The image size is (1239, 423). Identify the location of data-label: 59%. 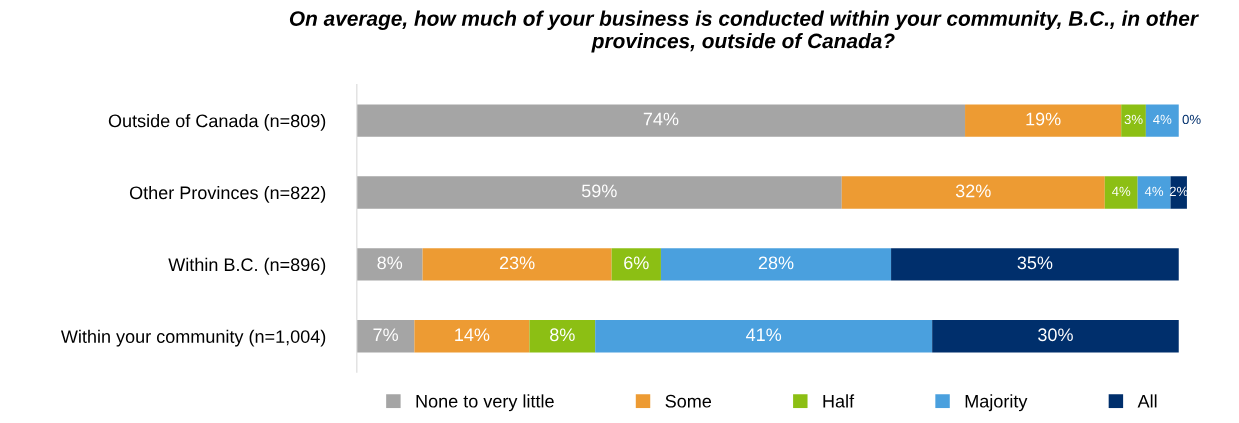
(599, 191).